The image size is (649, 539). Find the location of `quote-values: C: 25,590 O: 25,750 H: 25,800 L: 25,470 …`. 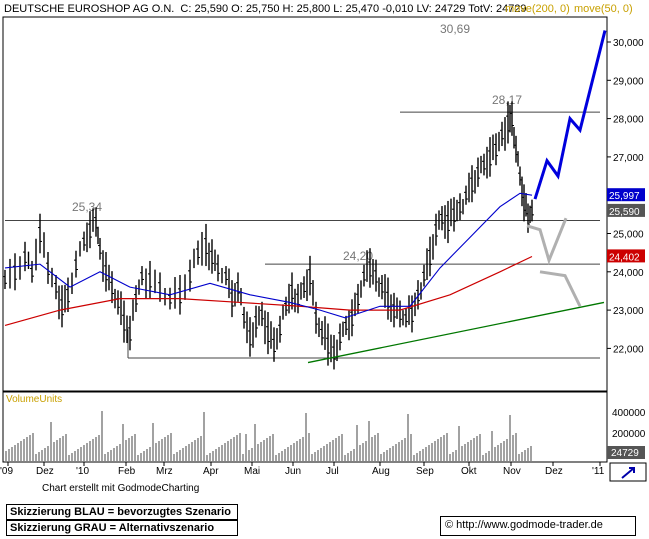

quote-values: C: 25,590 O: 25,750 H: 25,800 L: 25,470 … is located at coordinates (353, 9).